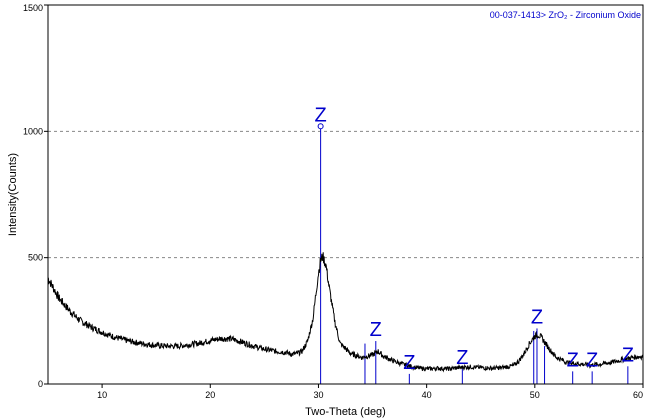  Describe the element at coordinates (318, 395) in the screenshot. I see `x-tick-label: 30` at that location.